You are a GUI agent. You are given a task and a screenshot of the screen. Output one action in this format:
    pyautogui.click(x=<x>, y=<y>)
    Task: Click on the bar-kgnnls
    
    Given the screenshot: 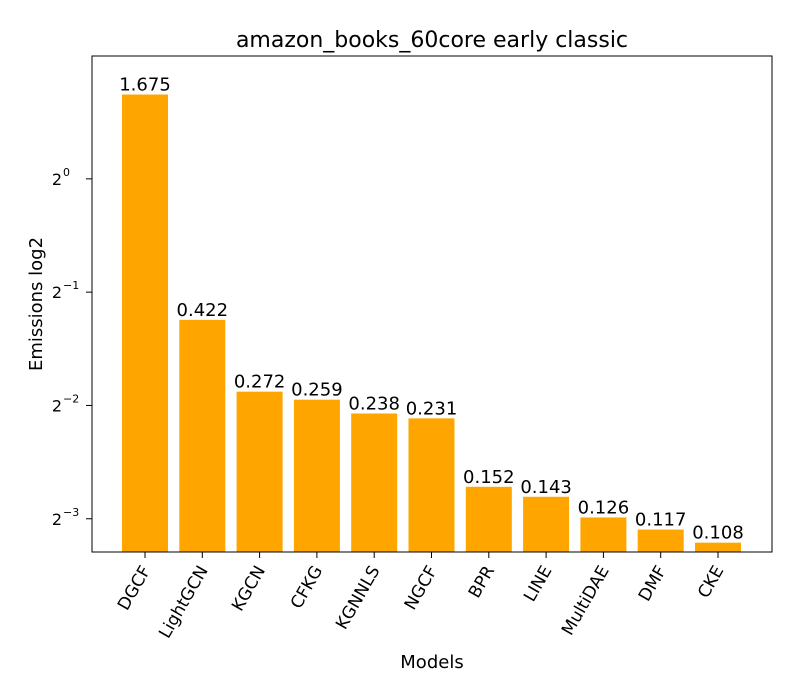 What is the action you would take?
    pyautogui.click(x=374, y=482)
    